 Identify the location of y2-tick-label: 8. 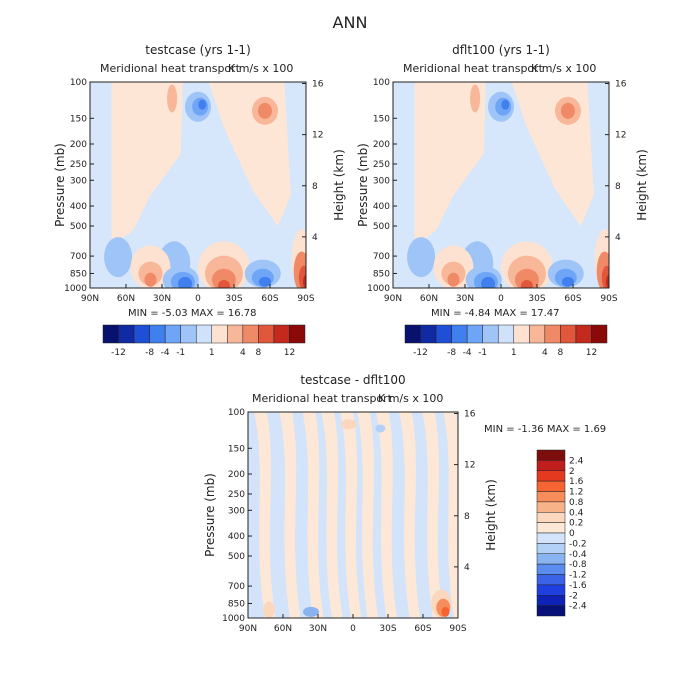
(467, 517).